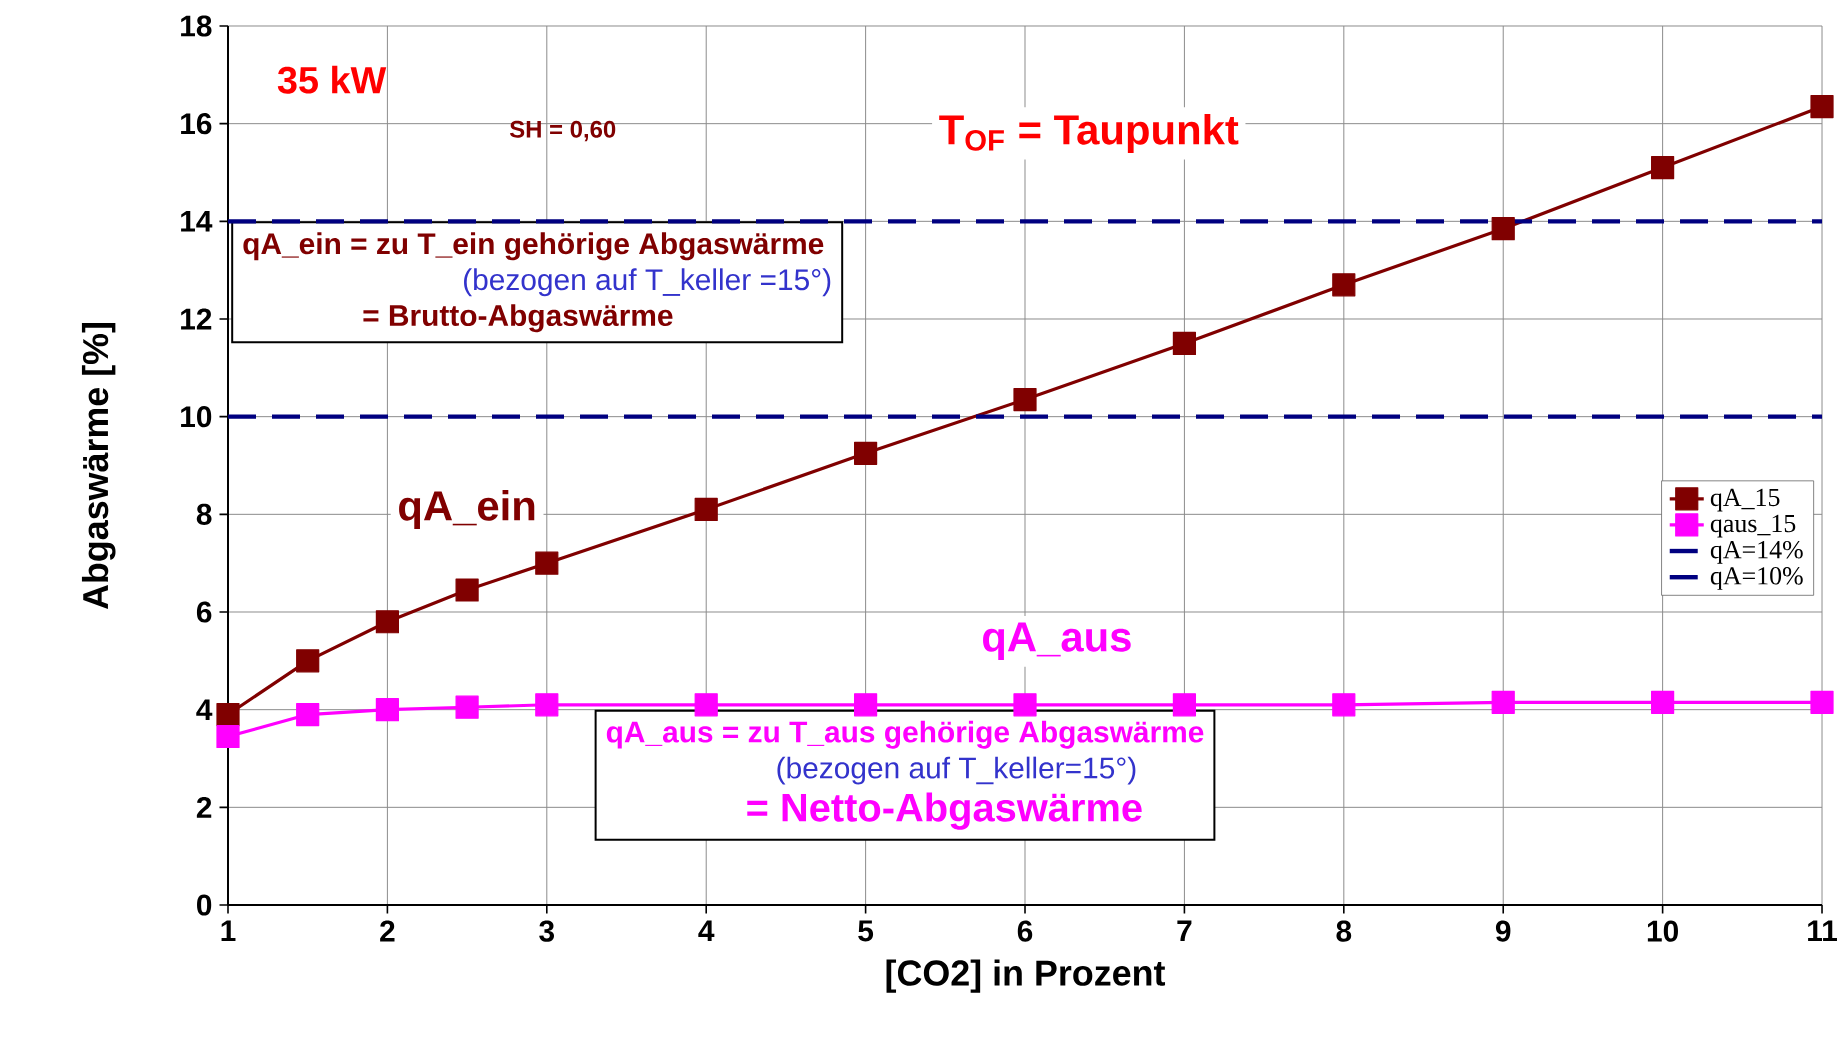 Image resolution: width=1845 pixels, height=1050 pixels. Describe the element at coordinates (944, 811) in the screenshot. I see `annotation: = Netto-Abgaswärme` at that location.